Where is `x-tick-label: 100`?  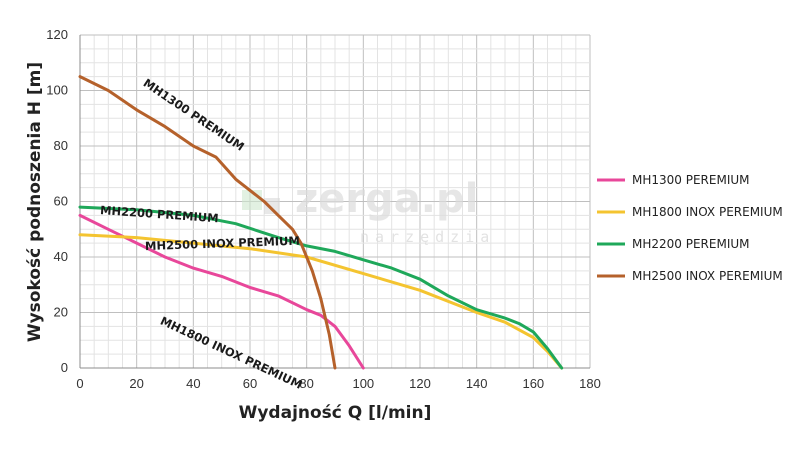 x-tick-label: 100 is located at coordinates (363, 383).